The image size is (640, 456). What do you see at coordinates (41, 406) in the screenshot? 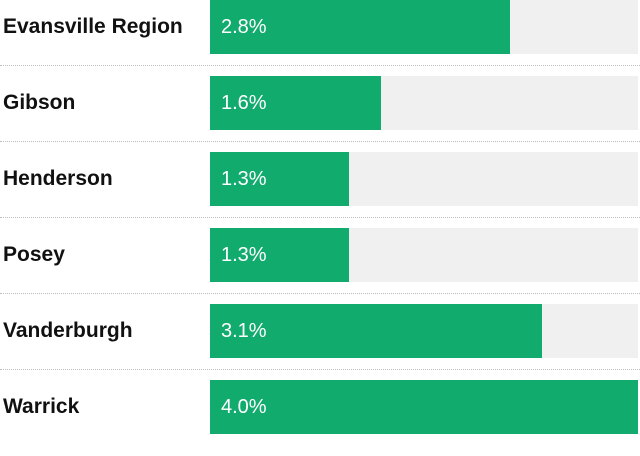
I see `category-label: Warrick` at bounding box center [41, 406].